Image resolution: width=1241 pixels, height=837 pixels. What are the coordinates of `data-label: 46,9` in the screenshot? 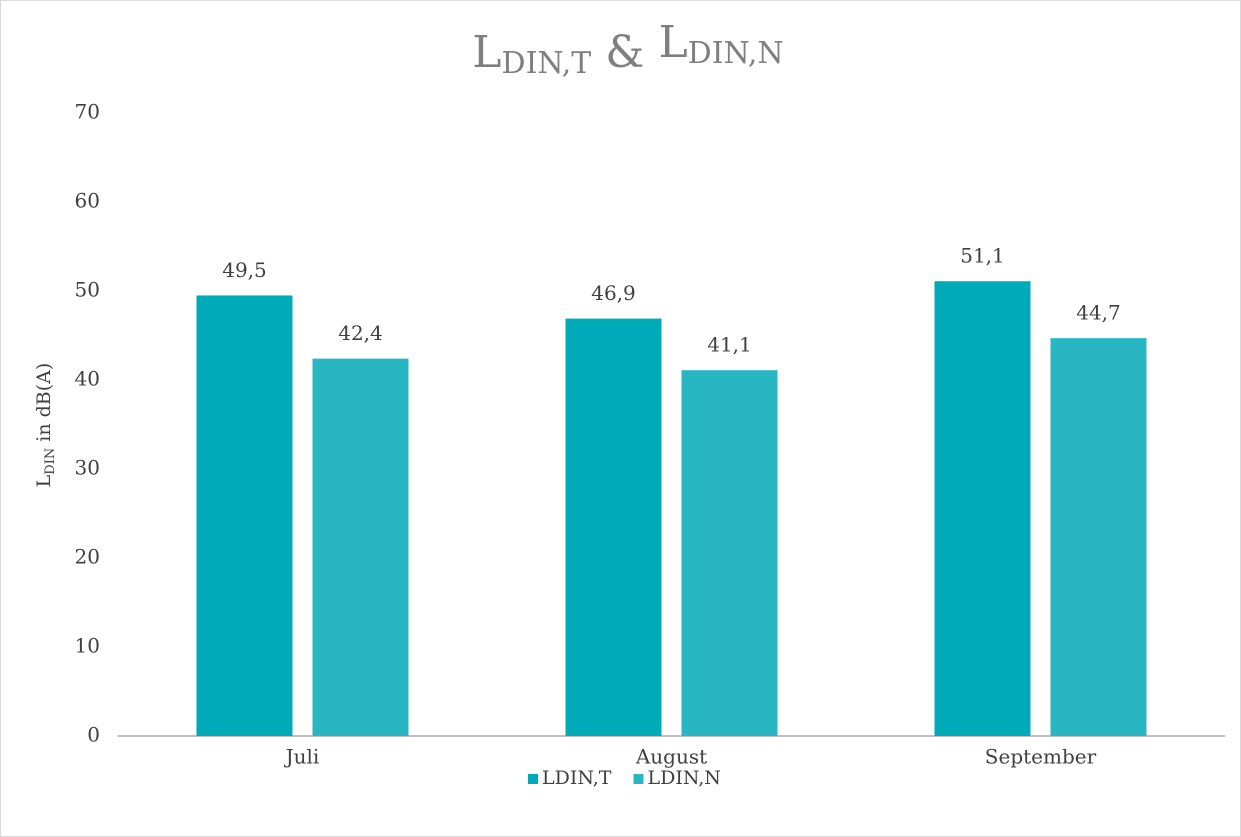 It's located at (613, 293).